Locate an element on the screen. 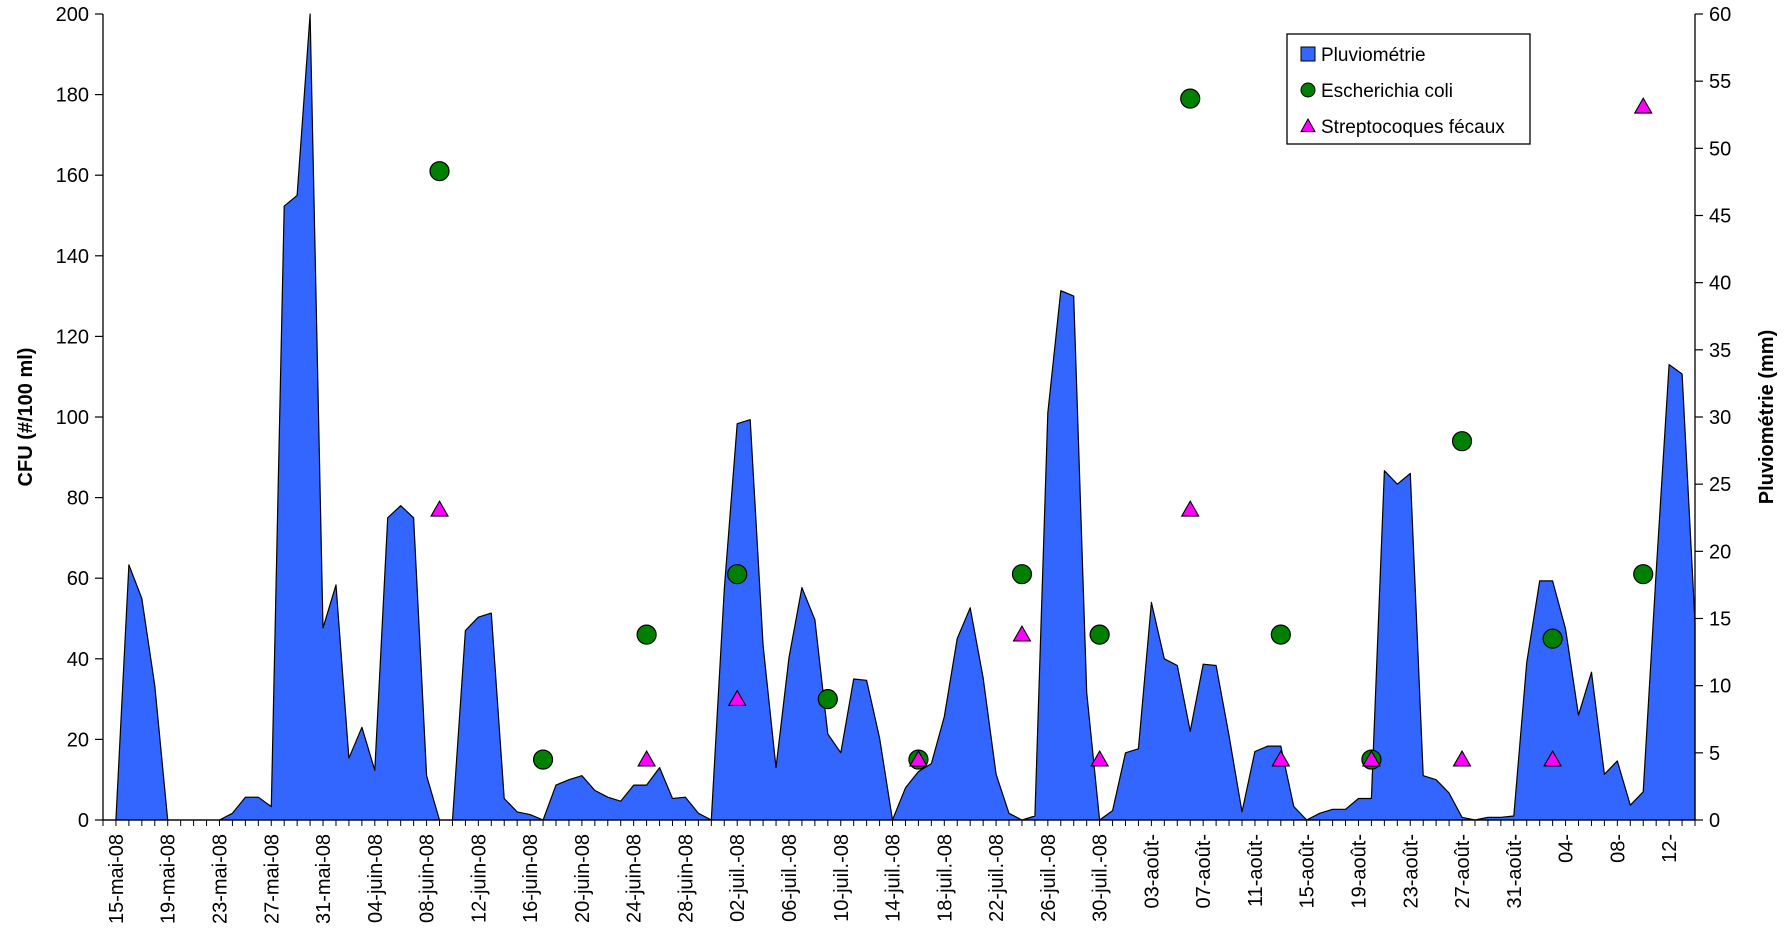  right-tick-label: 60 is located at coordinates (1720, 15).